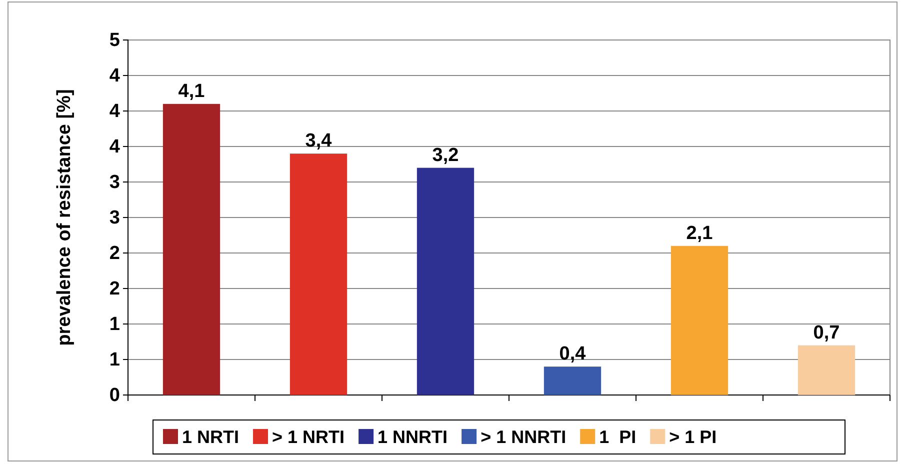 This screenshot has height=465, width=901. Describe the element at coordinates (64, 217) in the screenshot. I see `y-axis-title: prevalence of resistance [%]` at that location.